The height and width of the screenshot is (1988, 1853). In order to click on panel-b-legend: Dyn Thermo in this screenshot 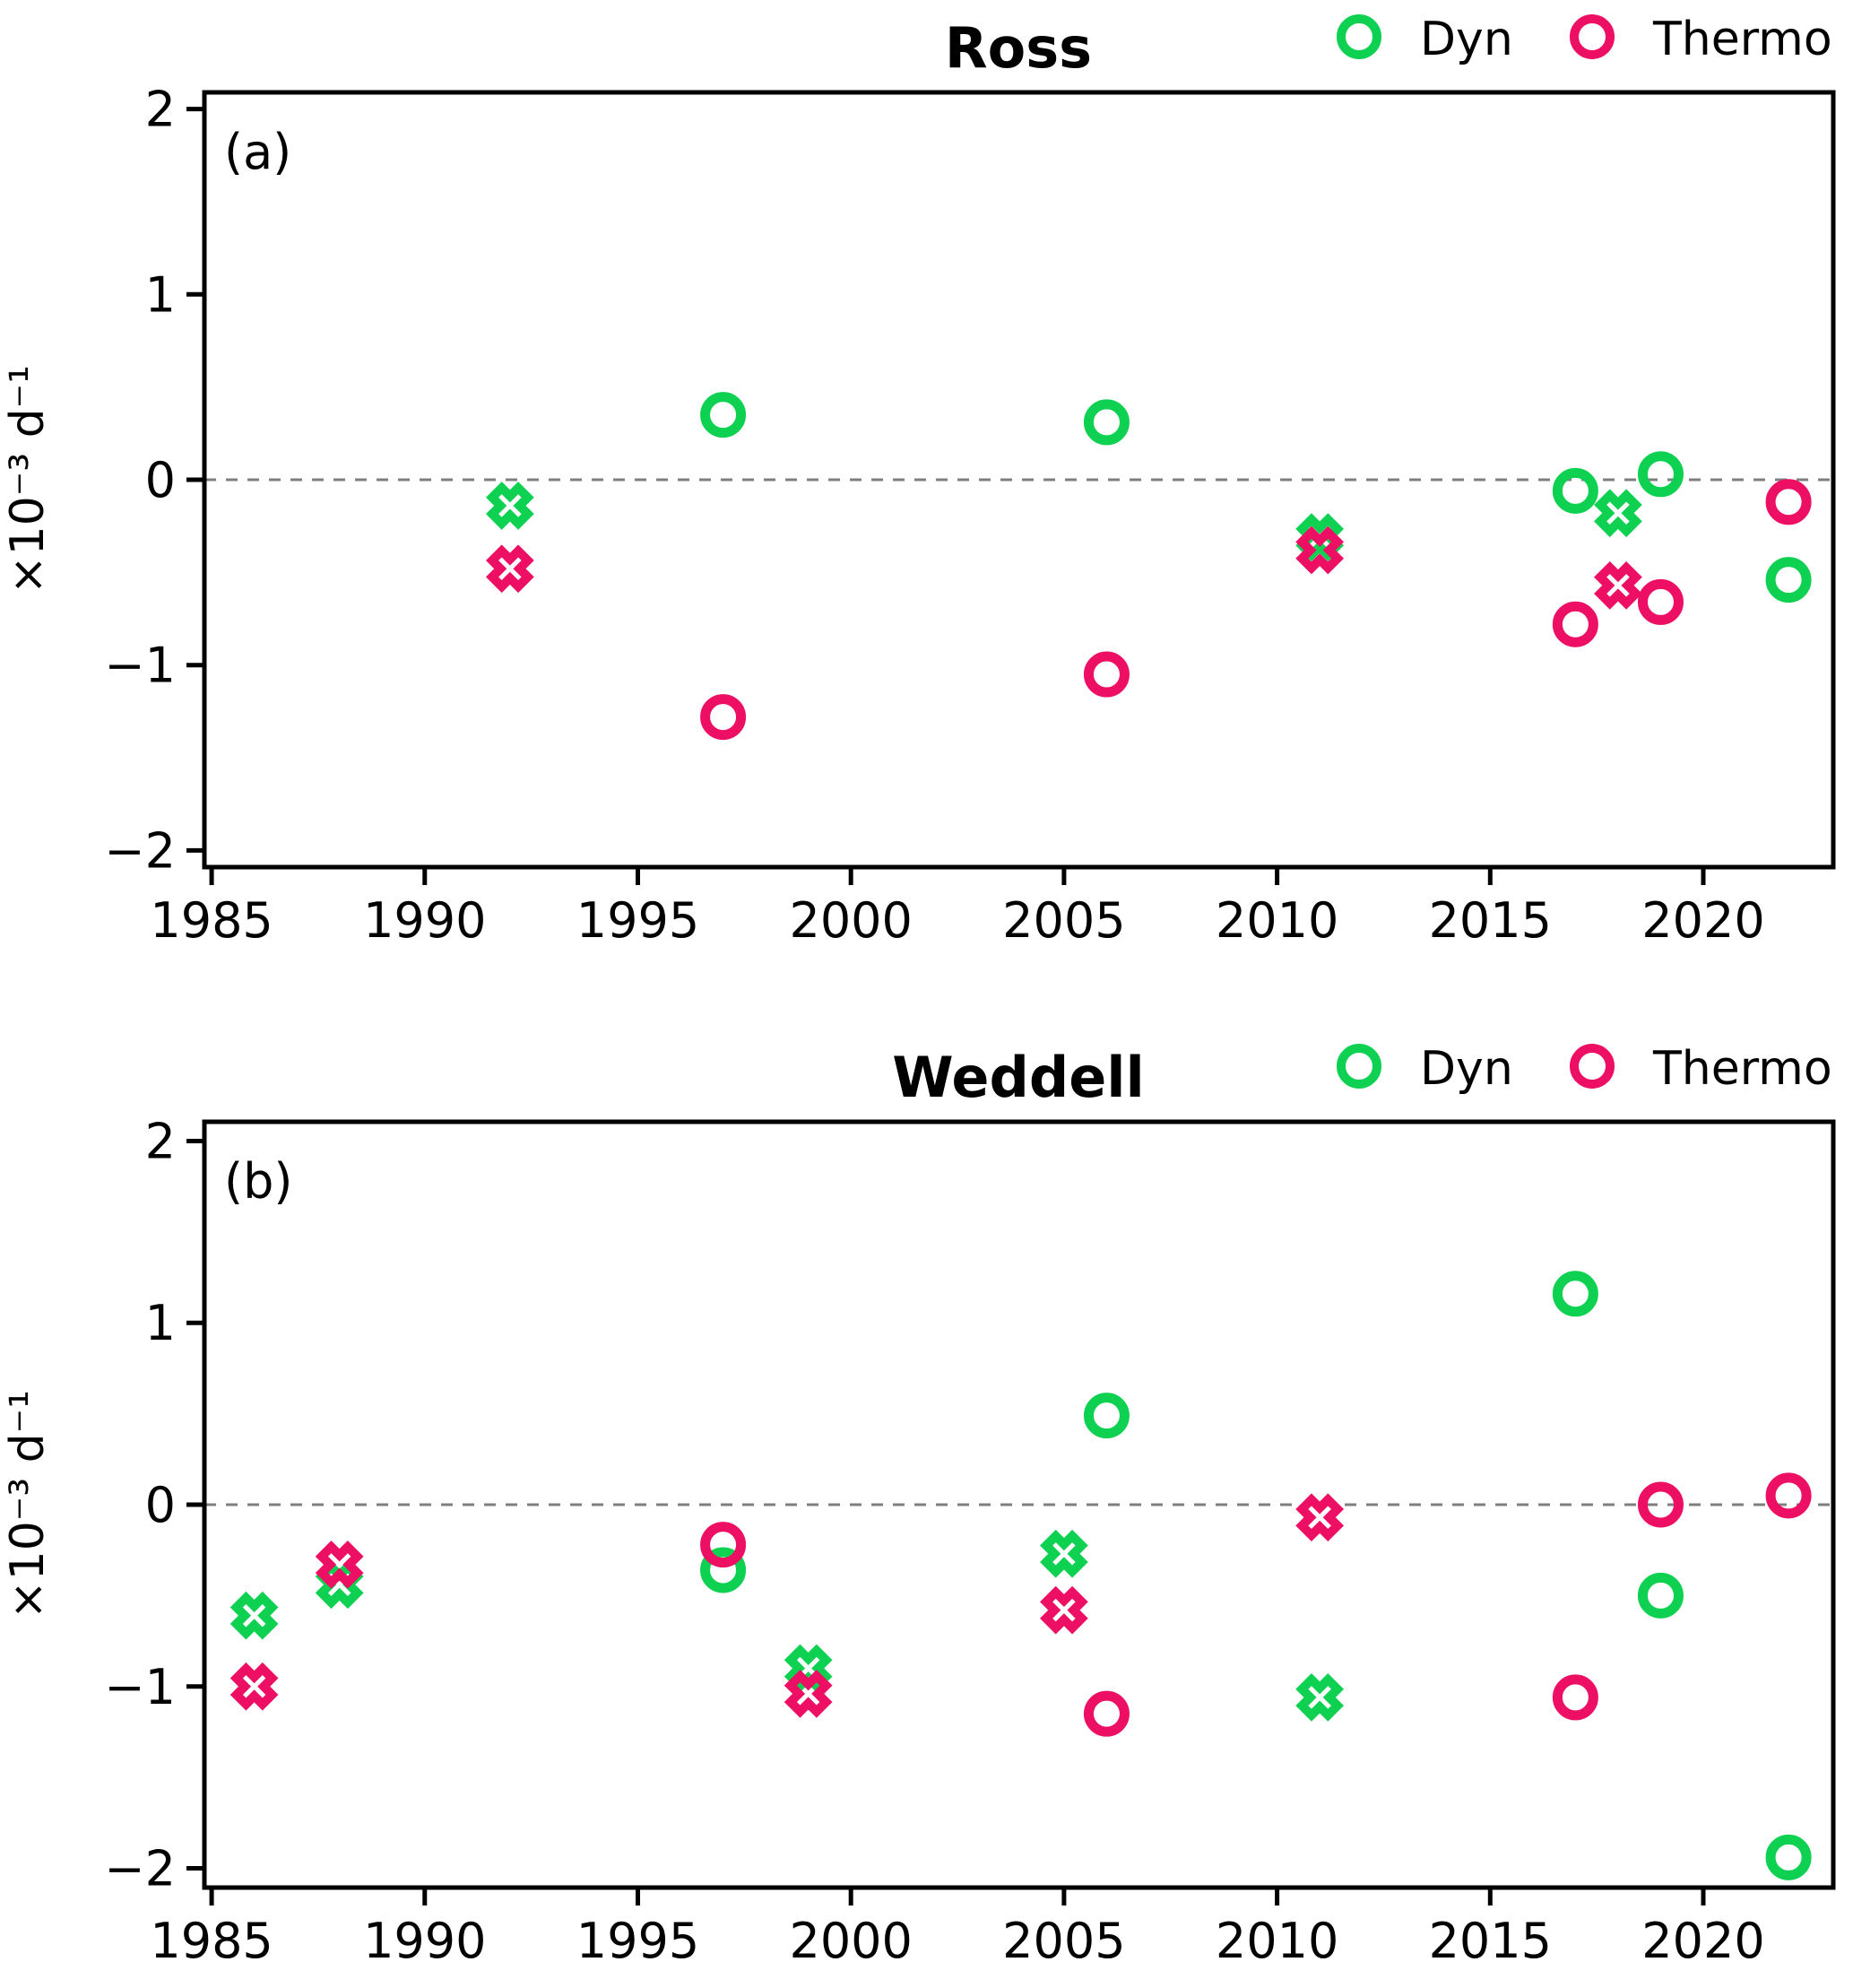, I will do `click(1584, 1069)`.